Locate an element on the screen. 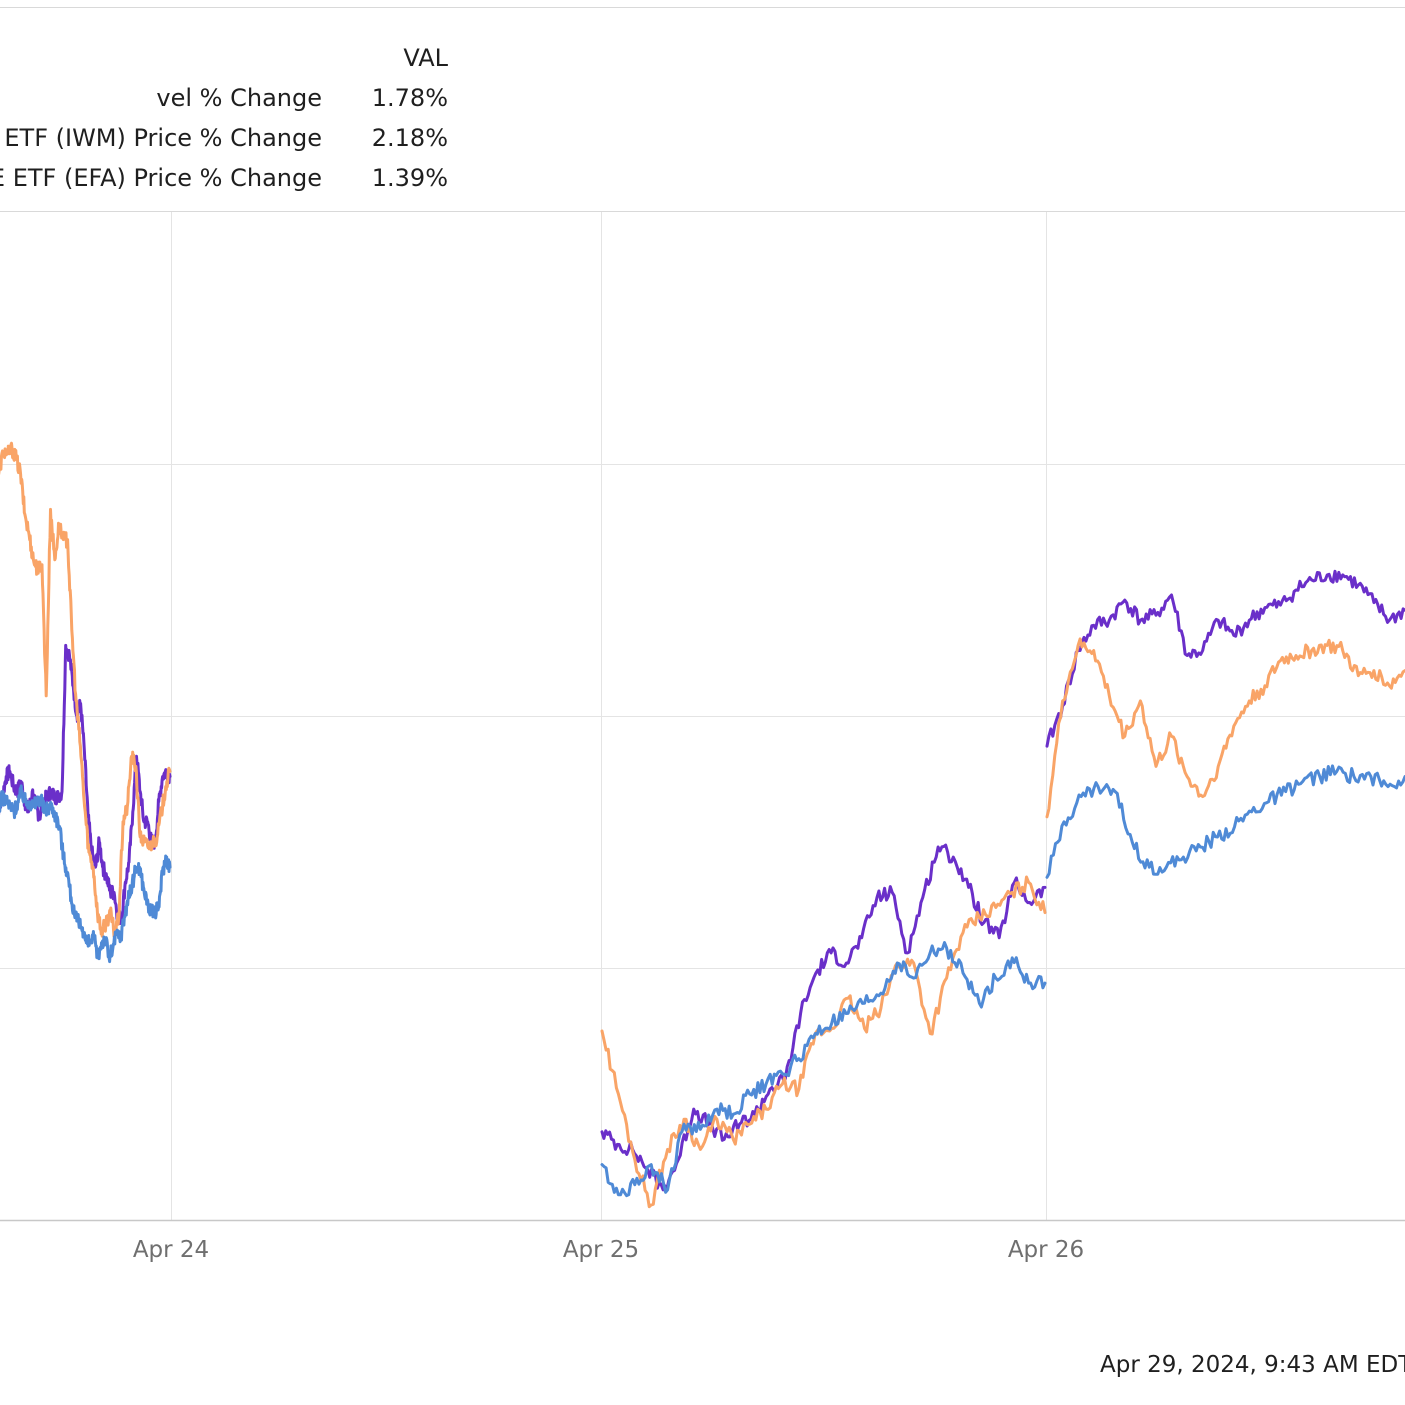 The height and width of the screenshot is (1405, 1405). x-tick-label: Apr 26 is located at coordinates (1046, 1250).